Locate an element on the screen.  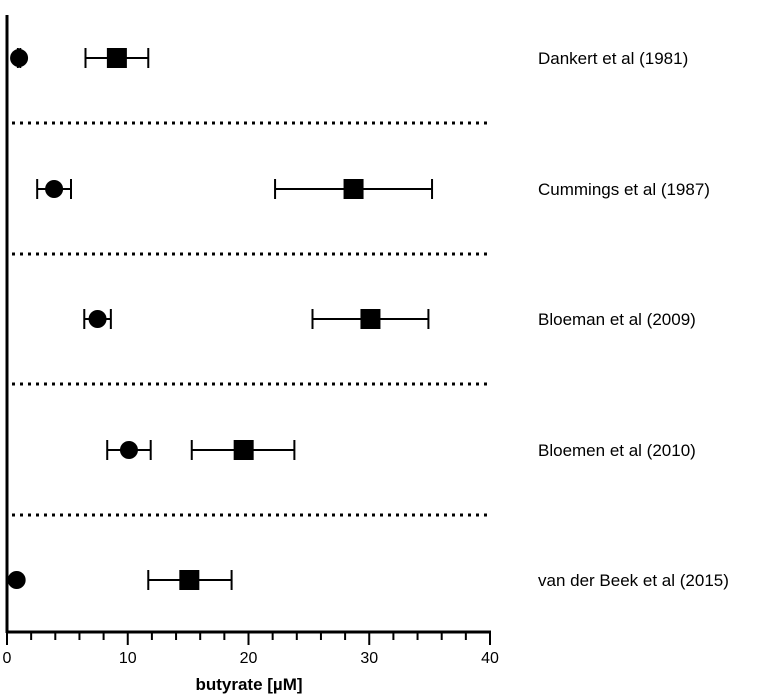
x-tick-label: 10 is located at coordinates (128, 658).